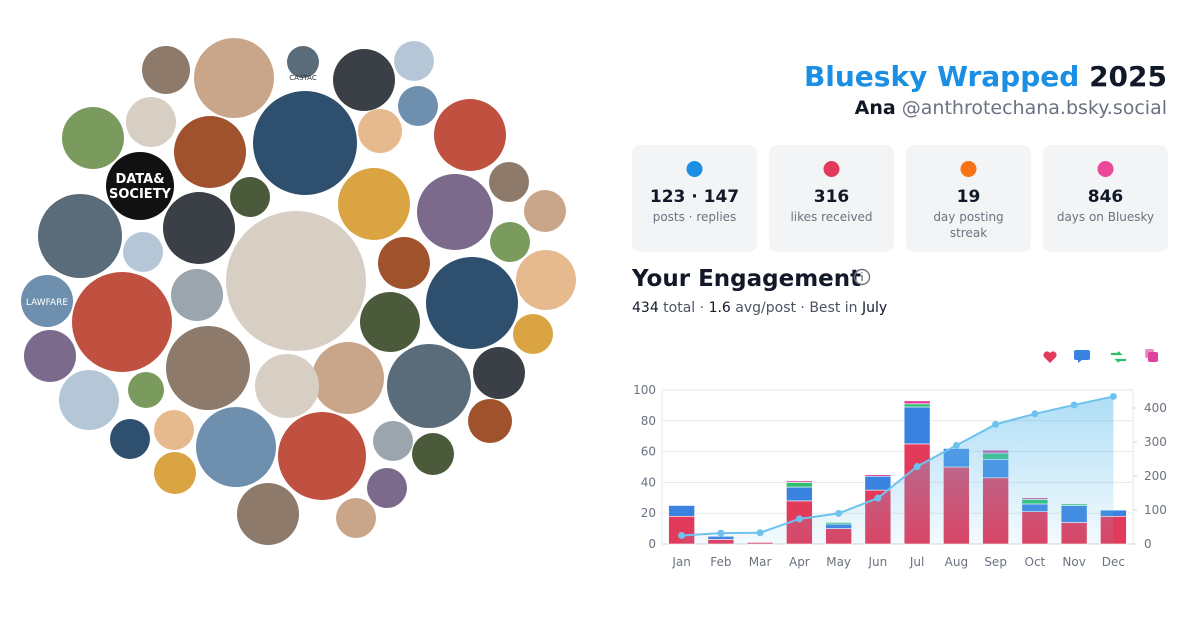 This screenshot has width=1200, height=630. I want to click on summary-part: total ·, so click(684, 308).